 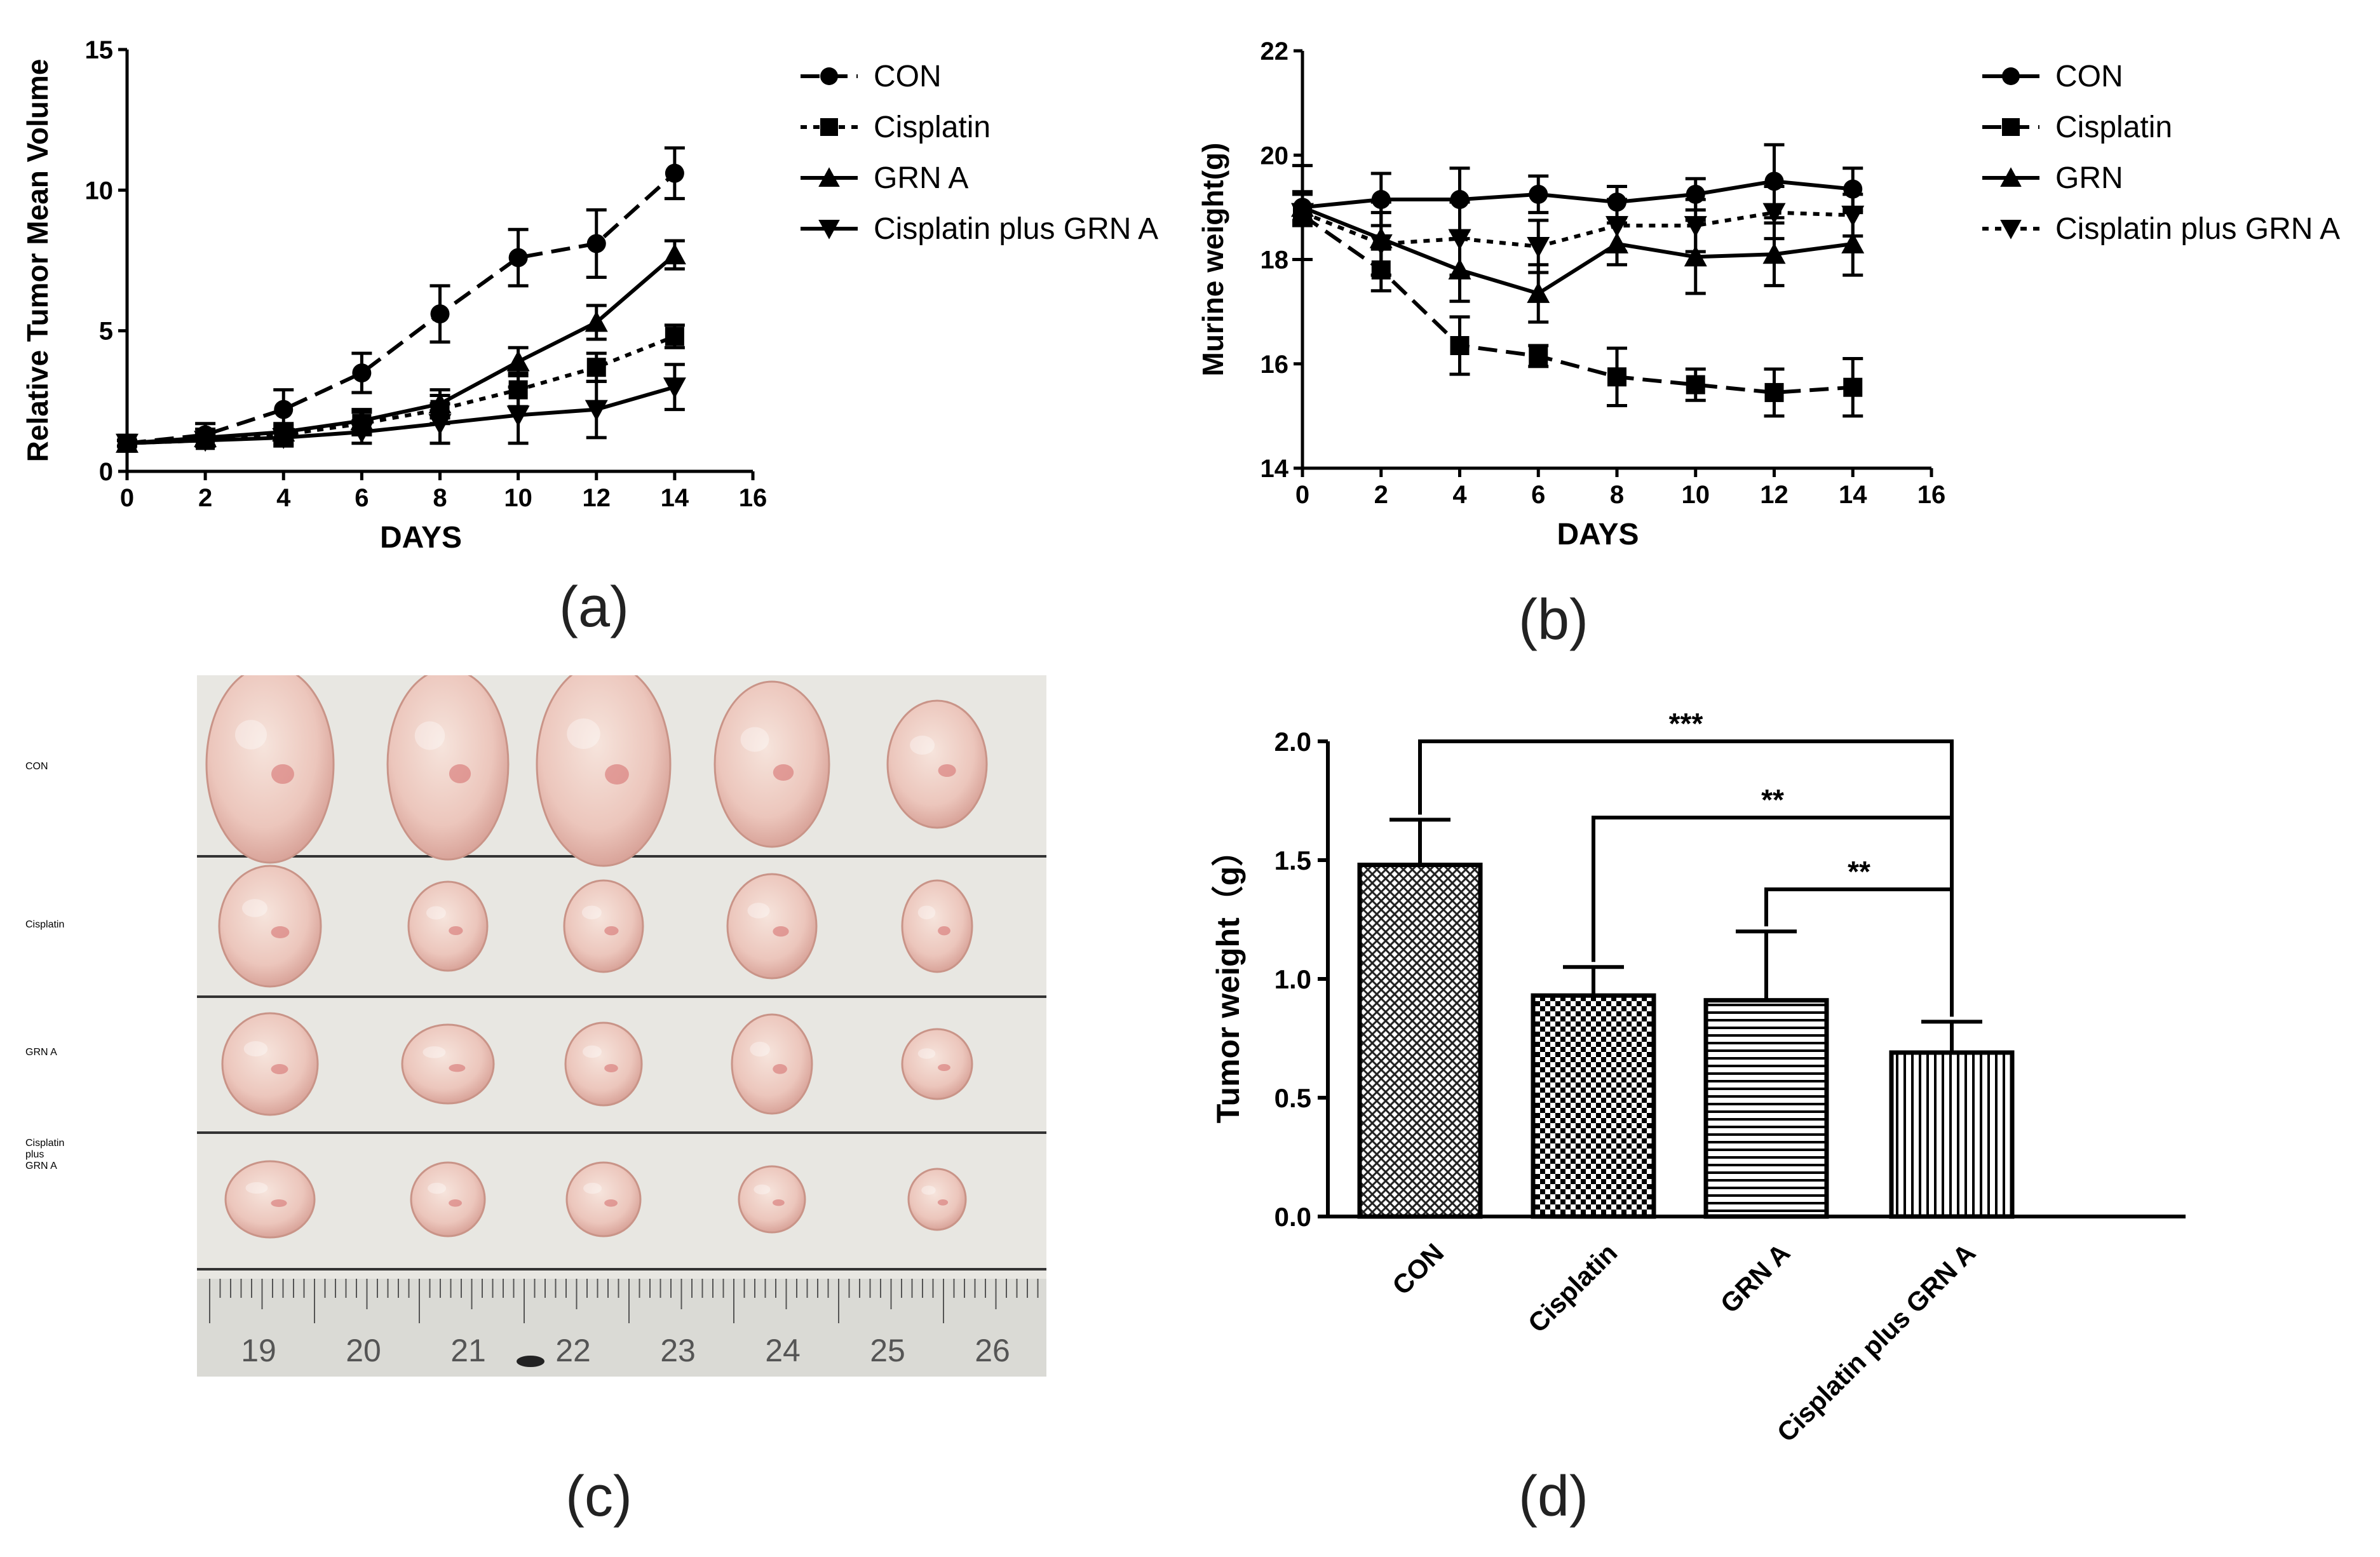 I want to click on bar-group-2: GRN A, so click(x=1766, y=1124).